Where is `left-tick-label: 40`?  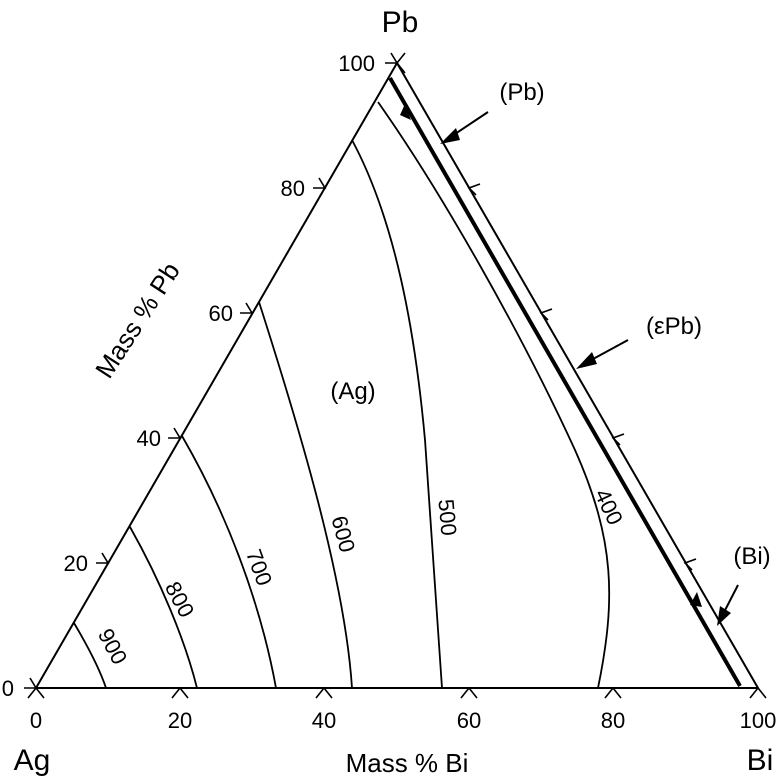
left-tick-label: 40 is located at coordinates (149, 438).